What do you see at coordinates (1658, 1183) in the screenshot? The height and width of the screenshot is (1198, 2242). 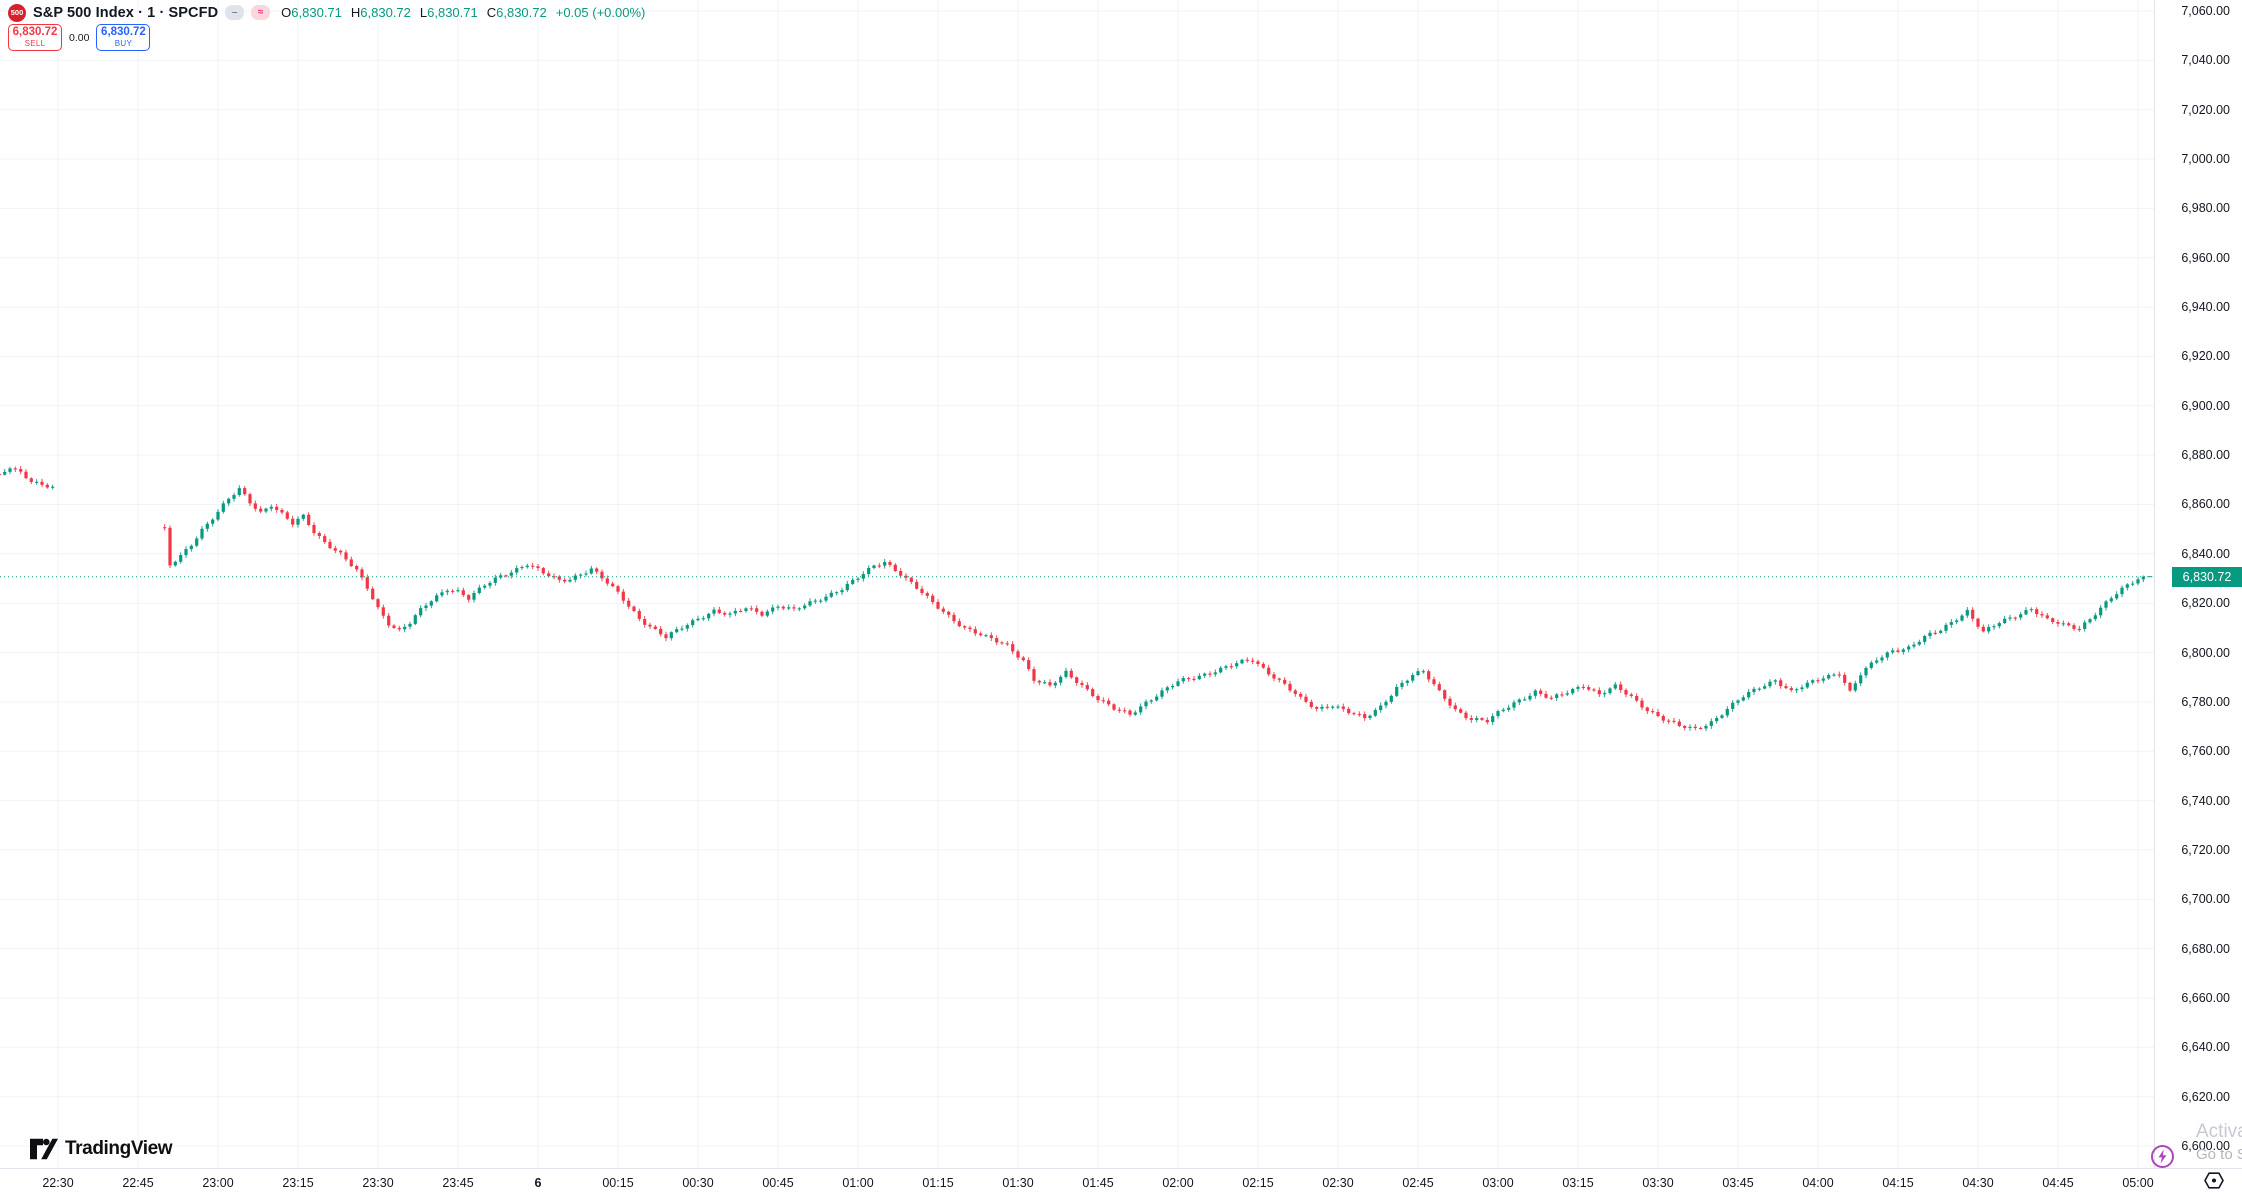 I see `time-axis-label: 03:30` at bounding box center [1658, 1183].